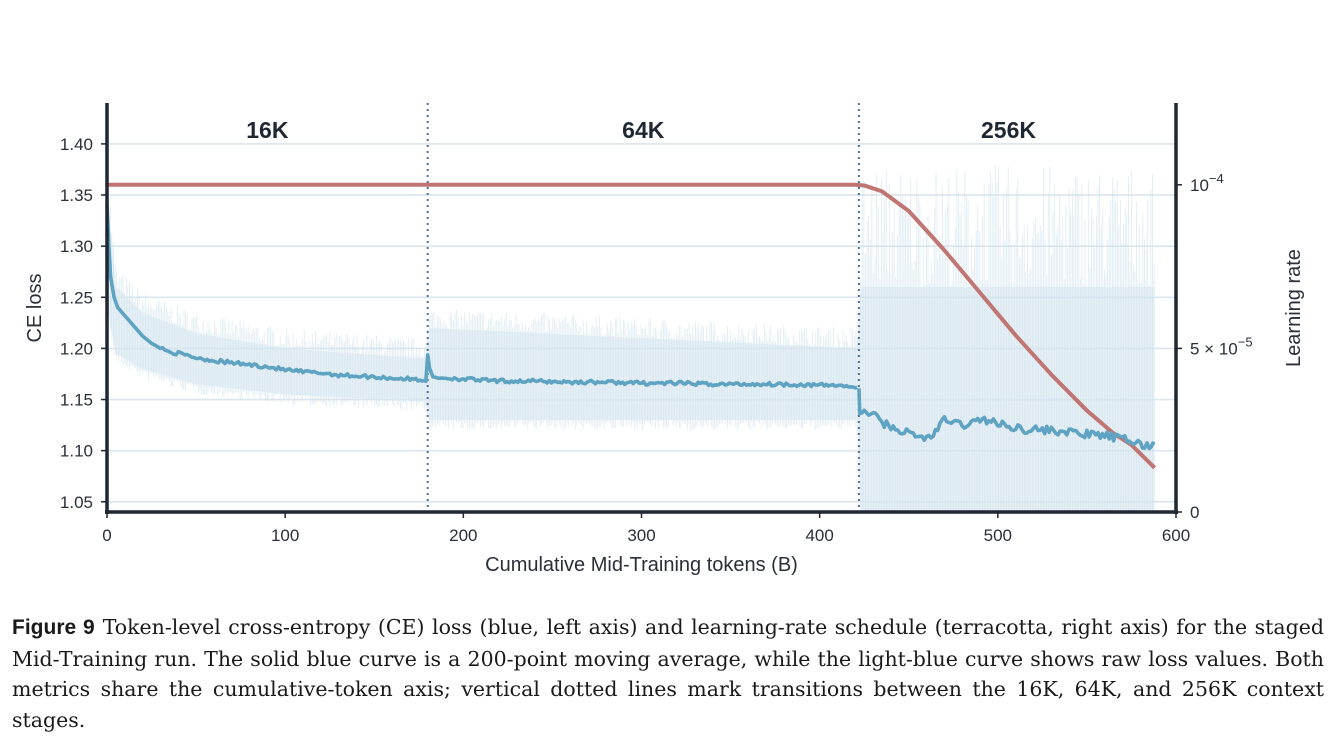  What do you see at coordinates (1207, 183) in the screenshot?
I see `y2-tick-label: 10−4` at bounding box center [1207, 183].